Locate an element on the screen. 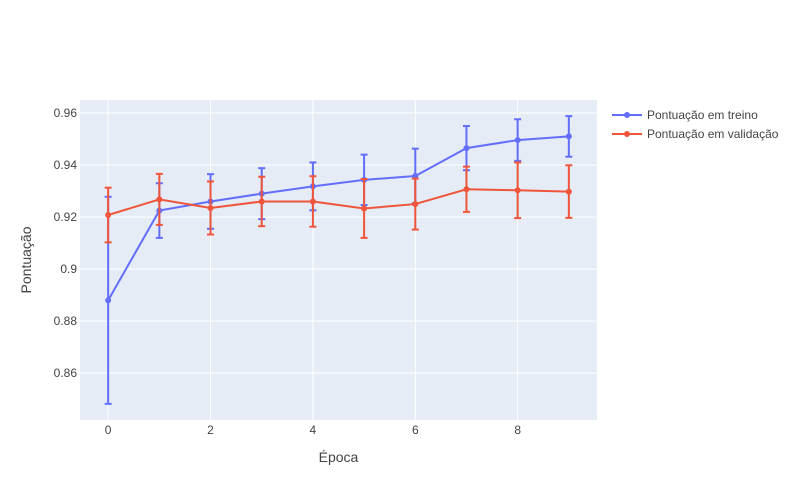  legend-label: Pontuação em treino is located at coordinates (702, 115).